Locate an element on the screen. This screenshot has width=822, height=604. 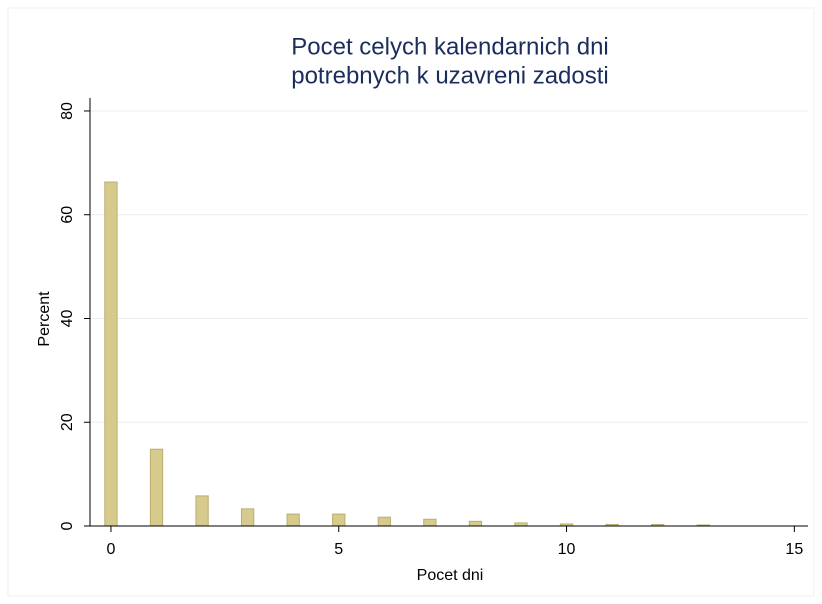
y-tick-label: 60 is located at coordinates (67, 215).